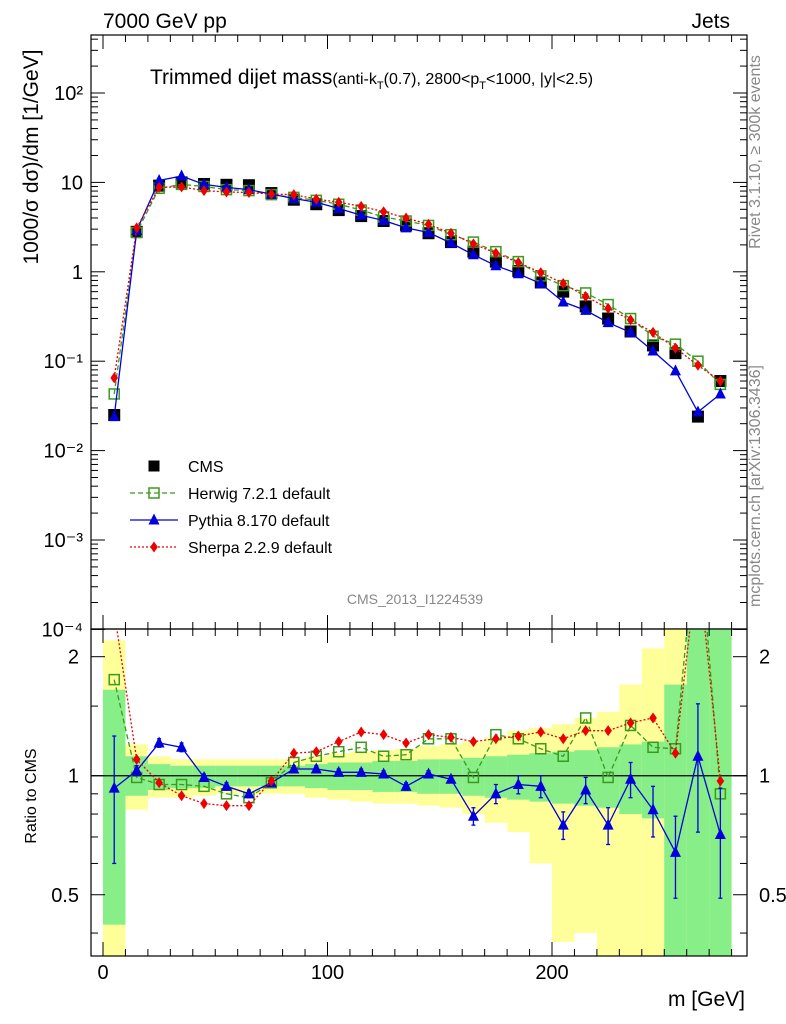  What do you see at coordinates (432, 79) in the screenshot?
I see `title-sub-2: (0.7), 2800<p` at bounding box center [432, 79].